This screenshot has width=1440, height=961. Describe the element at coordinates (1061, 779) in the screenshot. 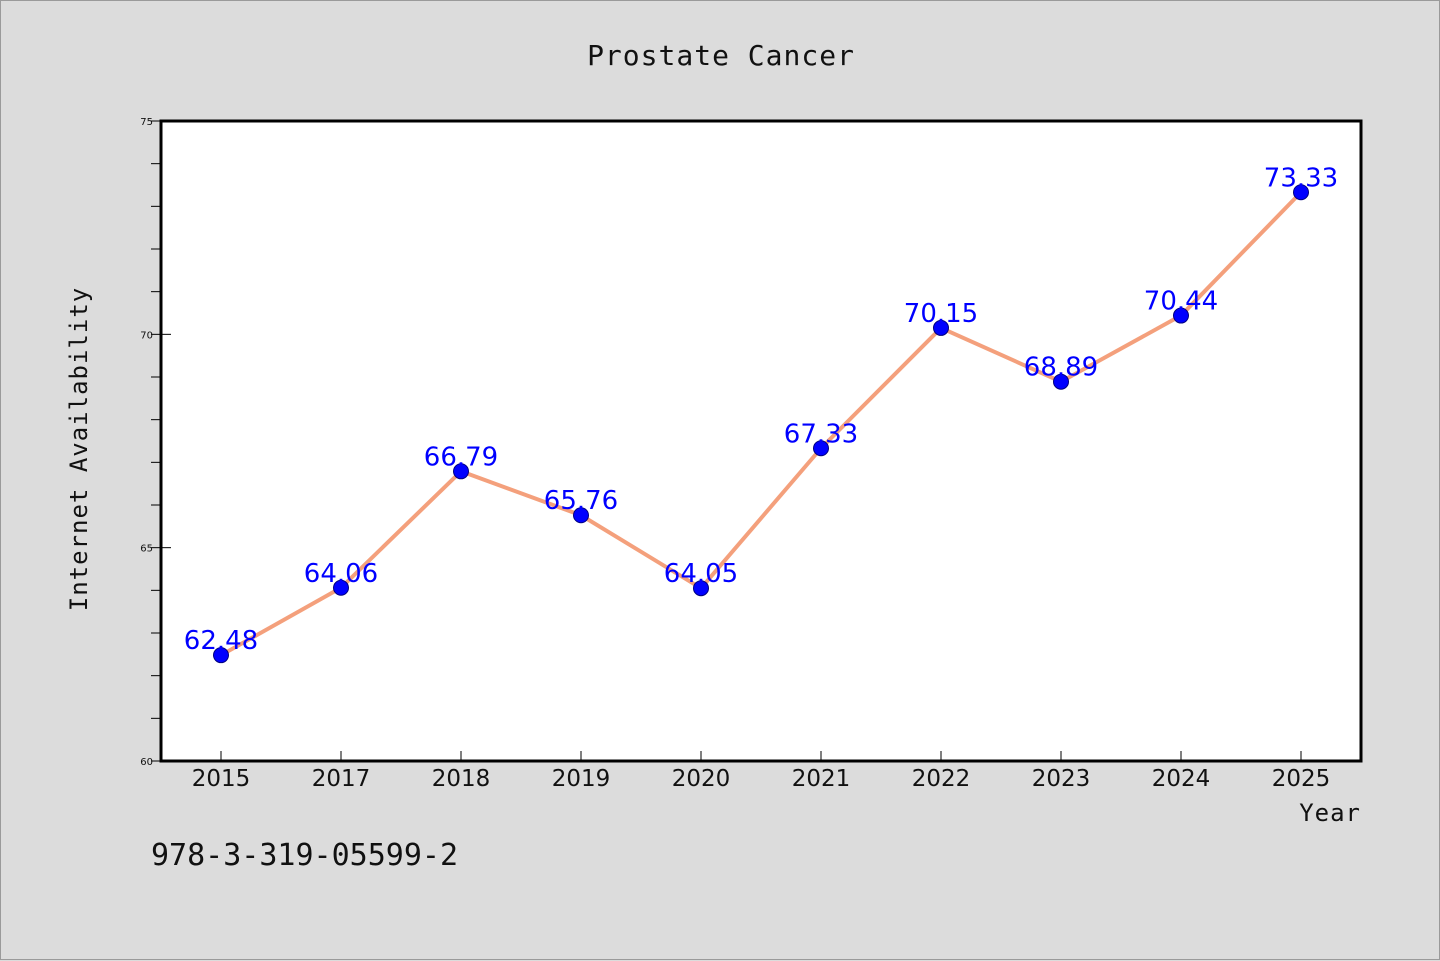

I see `x-tick-label: 2023` at that location.